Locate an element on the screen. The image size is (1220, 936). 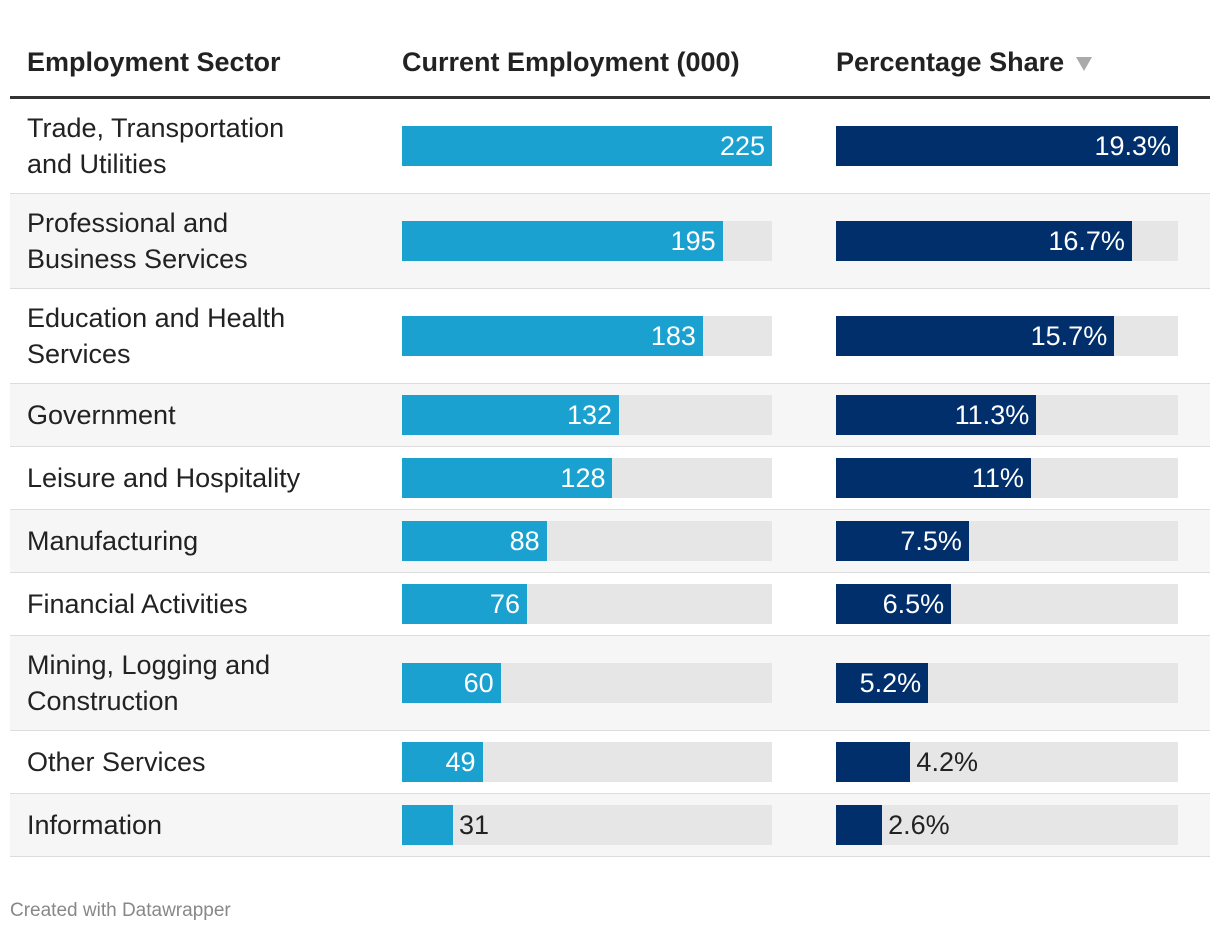
table-row: Manufacturing 88 7.5% is located at coordinates (610, 541).